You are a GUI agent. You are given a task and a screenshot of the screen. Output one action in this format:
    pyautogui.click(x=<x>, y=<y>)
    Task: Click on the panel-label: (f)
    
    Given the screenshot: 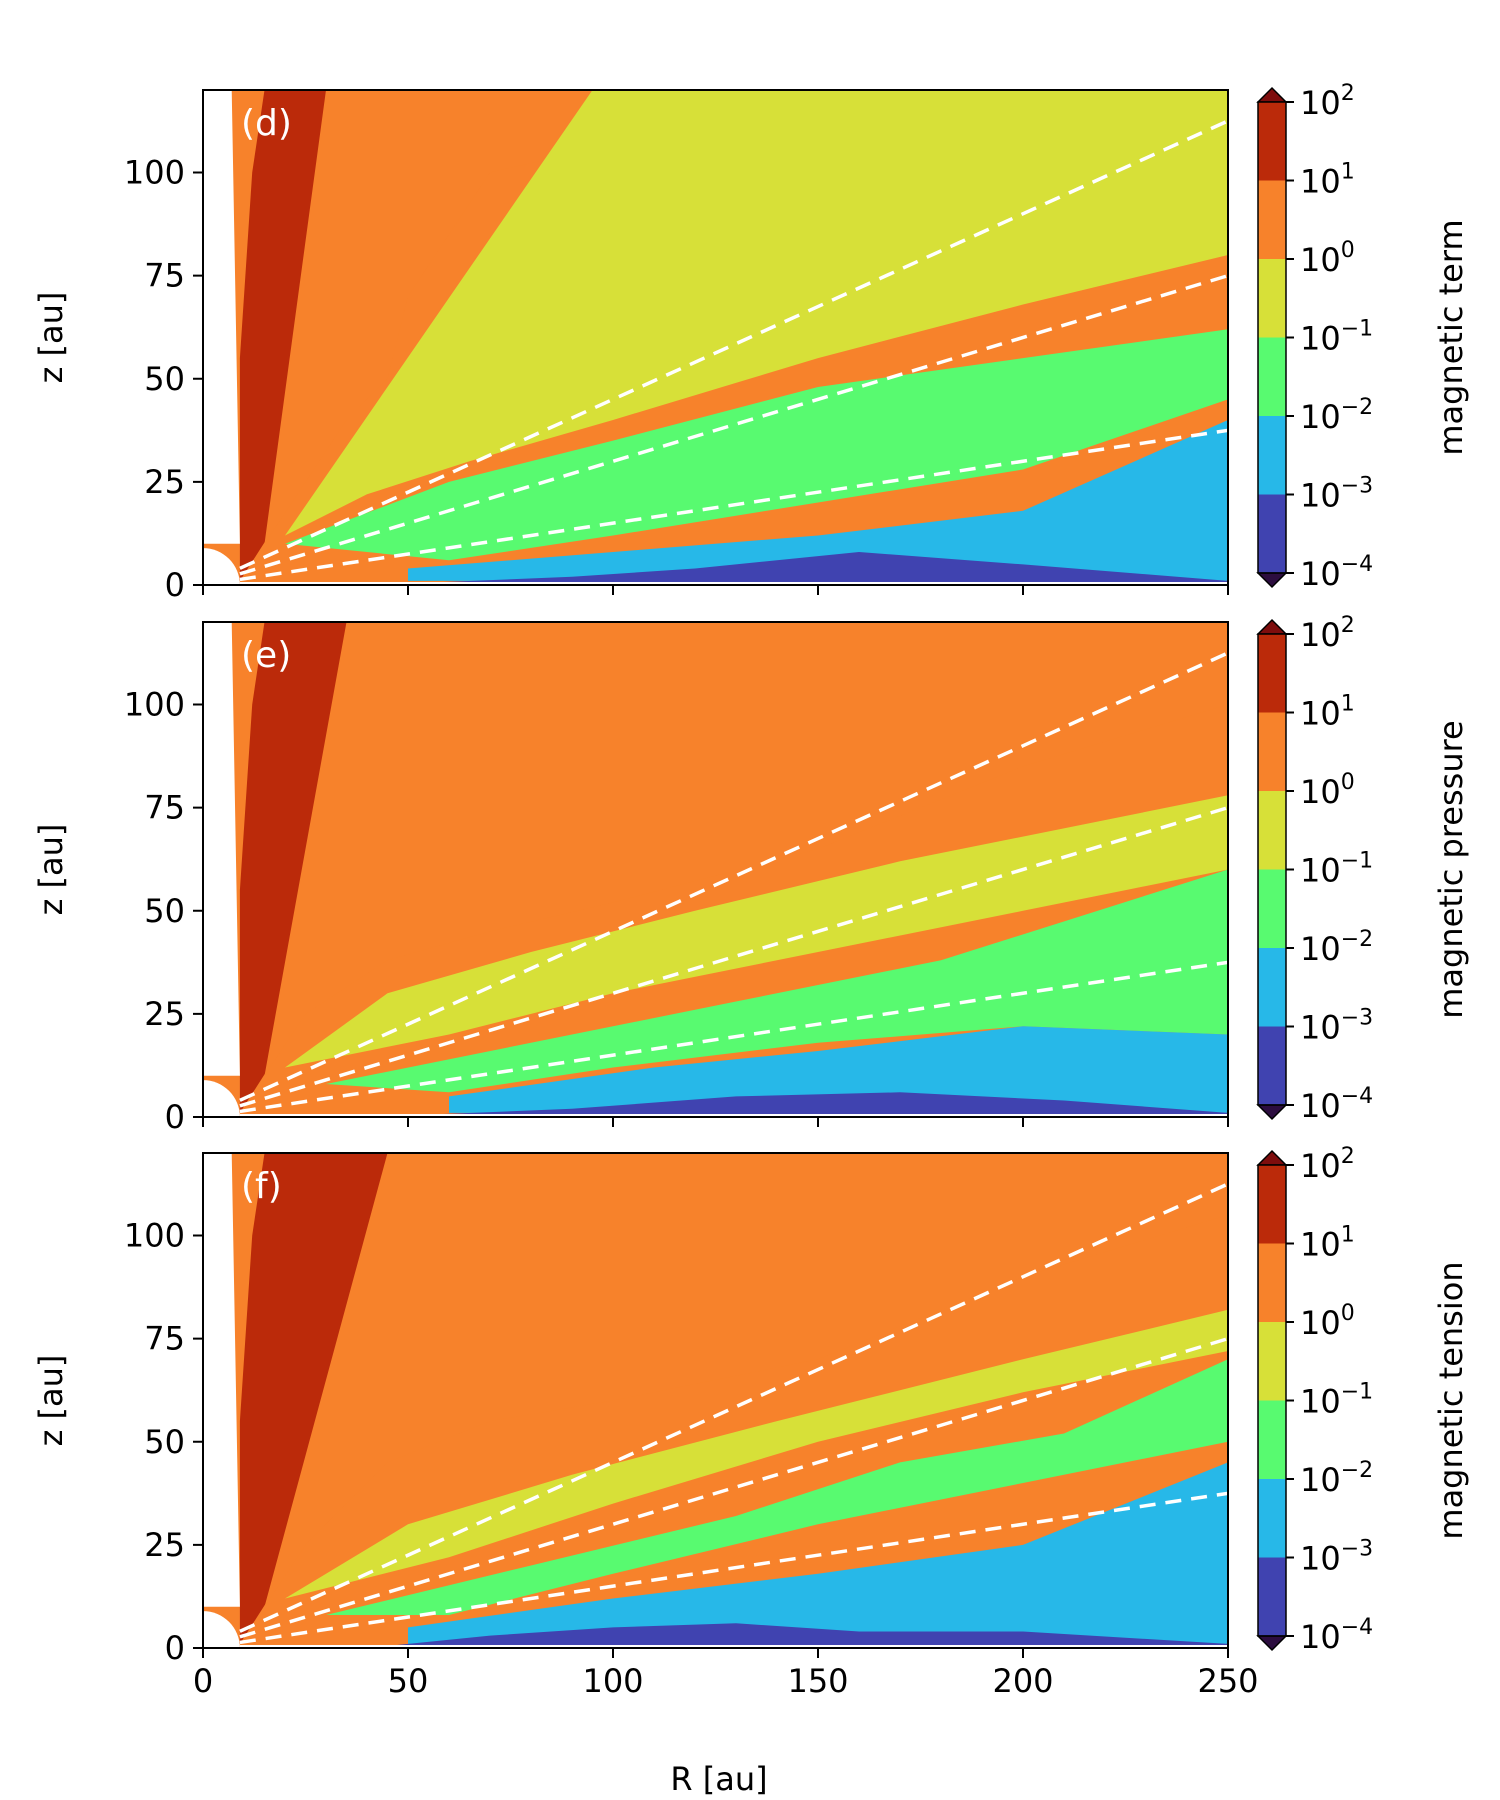 What is the action you would take?
    pyautogui.click(x=261, y=1186)
    